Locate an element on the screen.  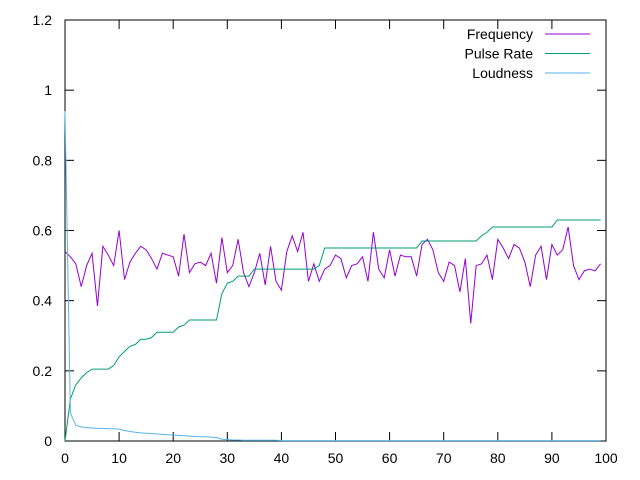
y-tick-label: 0 is located at coordinates (48, 441).